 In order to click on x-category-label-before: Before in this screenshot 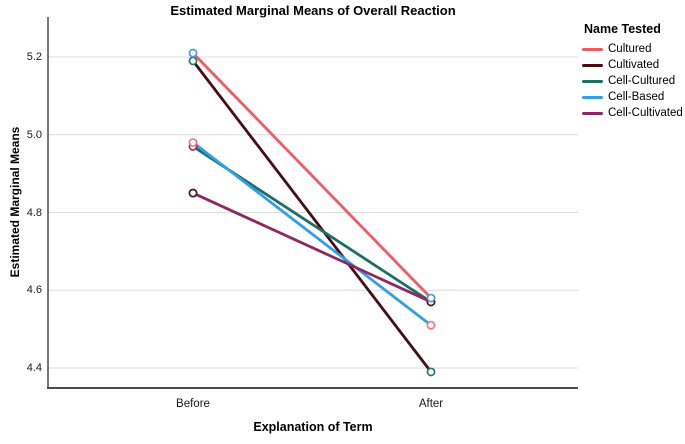, I will do `click(193, 404)`.